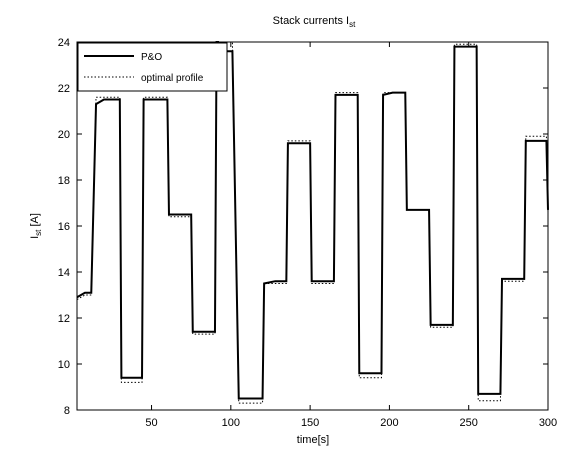  I want to click on chart-title: Stack currents Ist, so click(314, 22).